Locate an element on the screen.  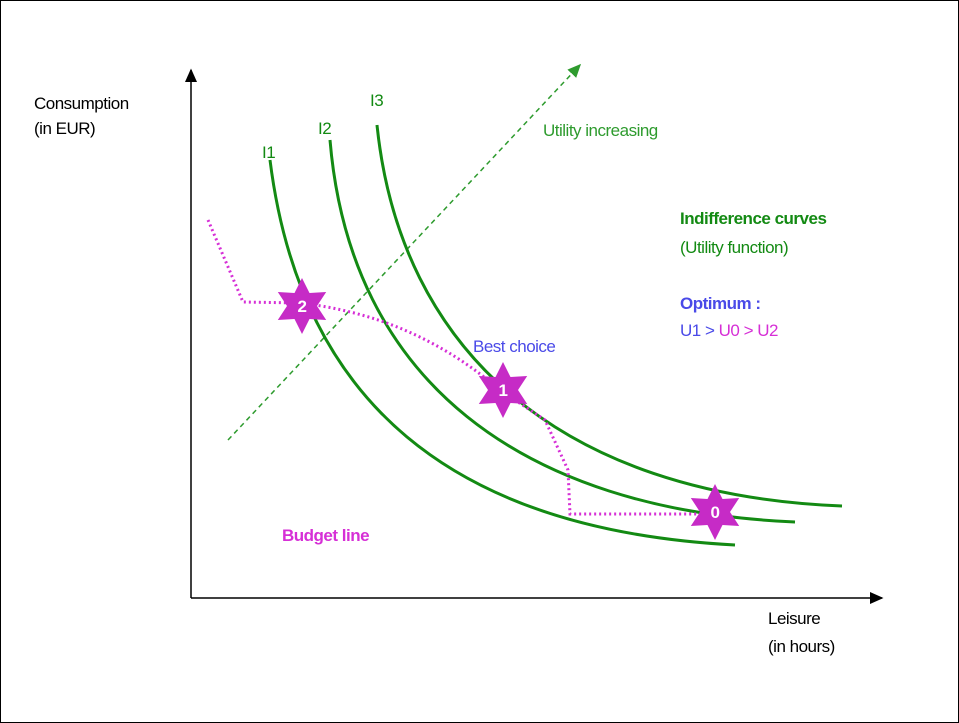
best-choice-label: Best choice is located at coordinates (514, 346).